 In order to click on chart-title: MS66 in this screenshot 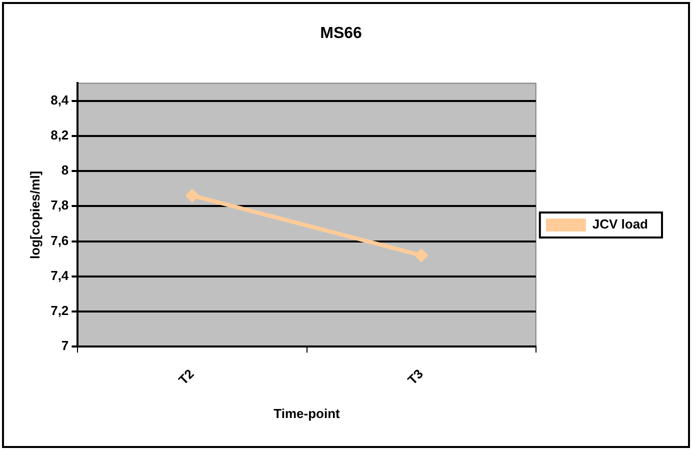, I will do `click(341, 33)`.